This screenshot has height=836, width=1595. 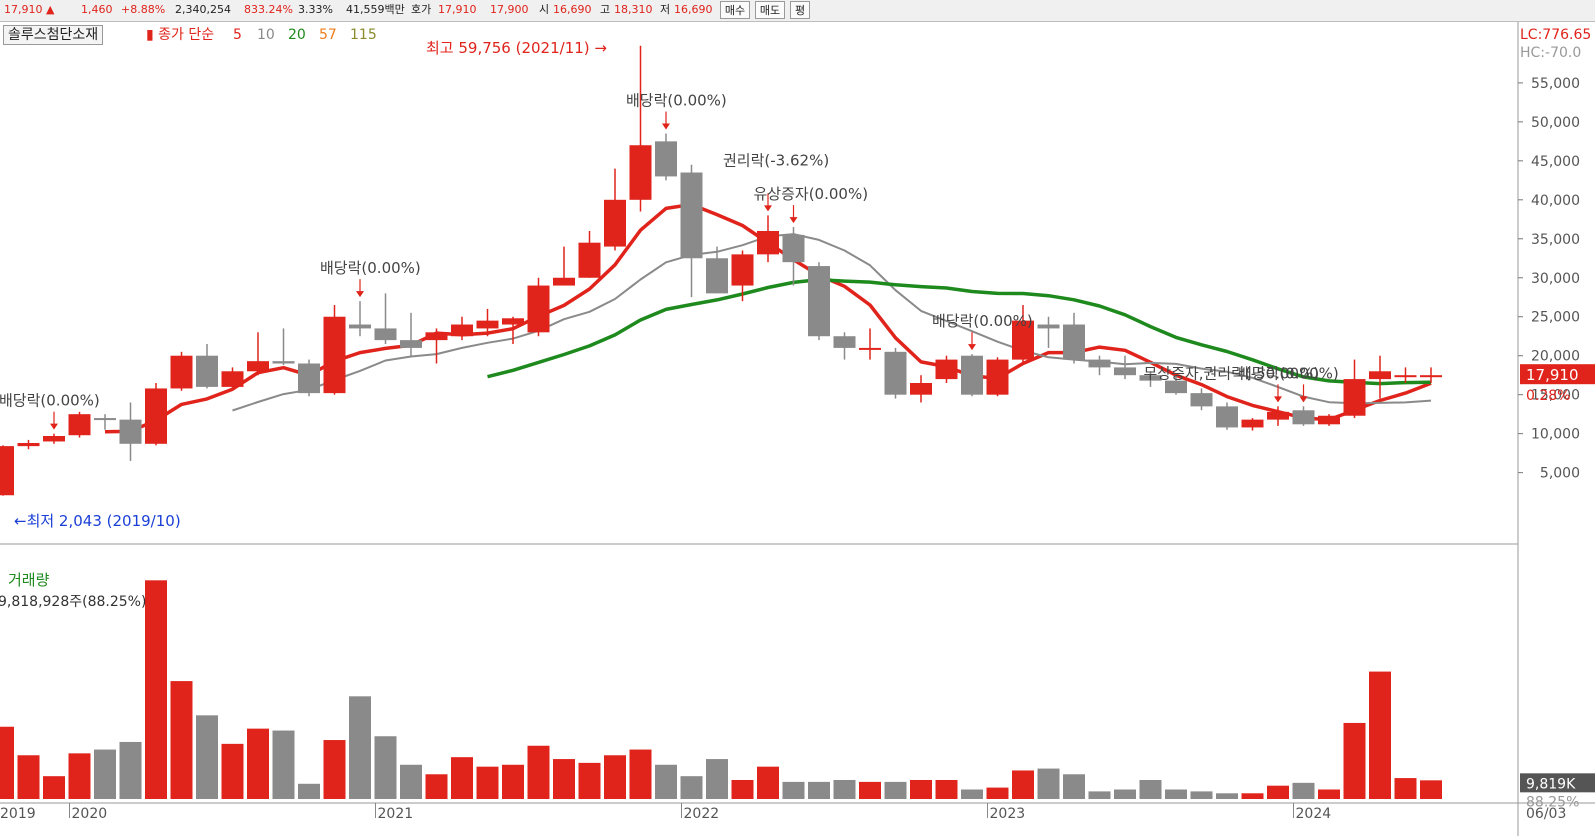 I want to click on ma-legend-5: 5, so click(x=237, y=35).